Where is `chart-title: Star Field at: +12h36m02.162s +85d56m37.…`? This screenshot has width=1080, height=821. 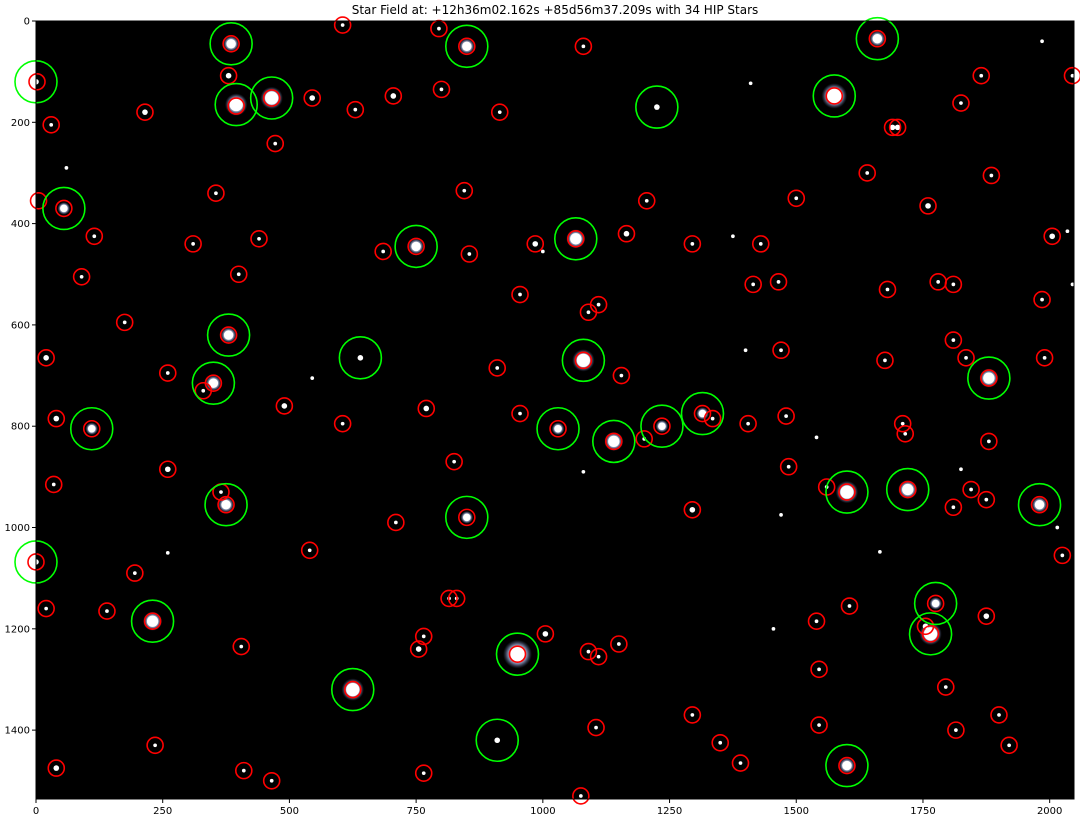
chart-title: Star Field at: +12h36m02.162s +85d56m37.… is located at coordinates (555, 10).